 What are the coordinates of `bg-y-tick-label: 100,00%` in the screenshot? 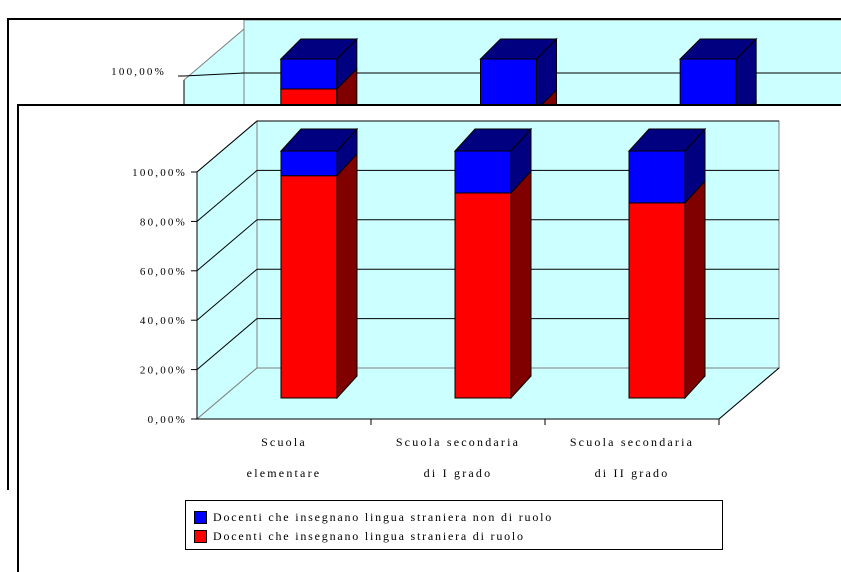 It's located at (138, 72).